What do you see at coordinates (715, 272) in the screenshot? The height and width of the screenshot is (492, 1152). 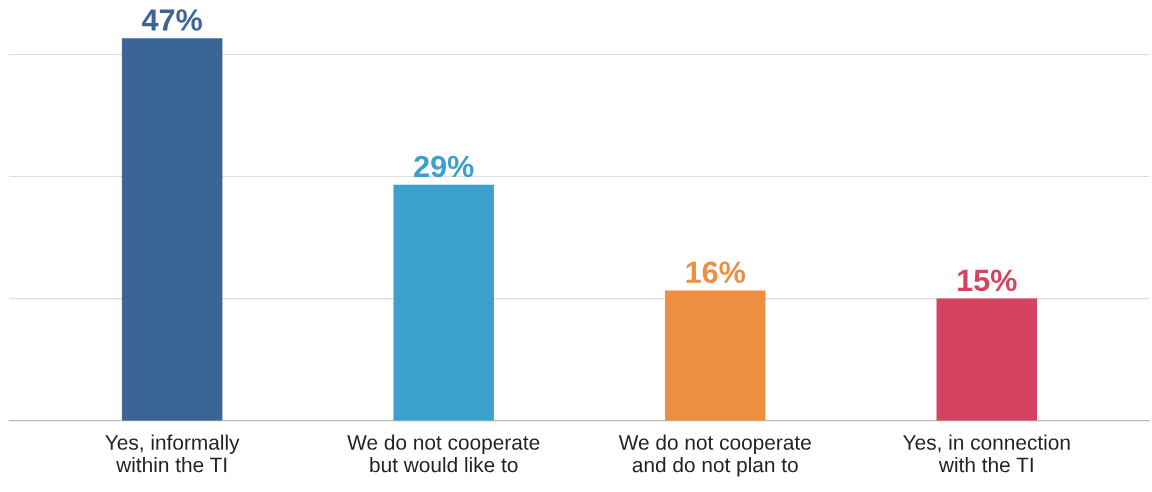 I see `data-label: 16%` at bounding box center [715, 272].